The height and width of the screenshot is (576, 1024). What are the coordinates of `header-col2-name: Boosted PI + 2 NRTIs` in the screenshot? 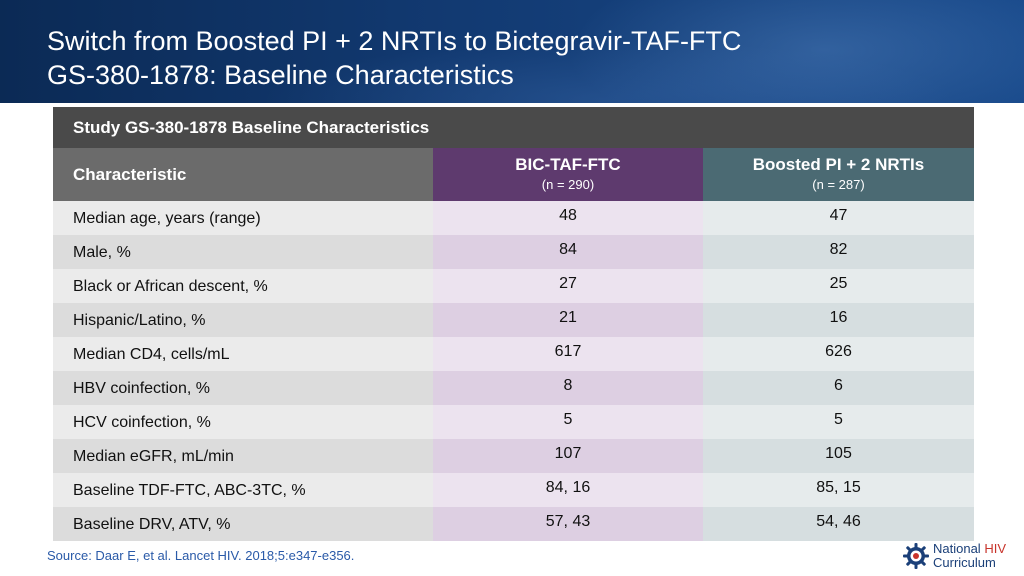 It's located at (838, 164).